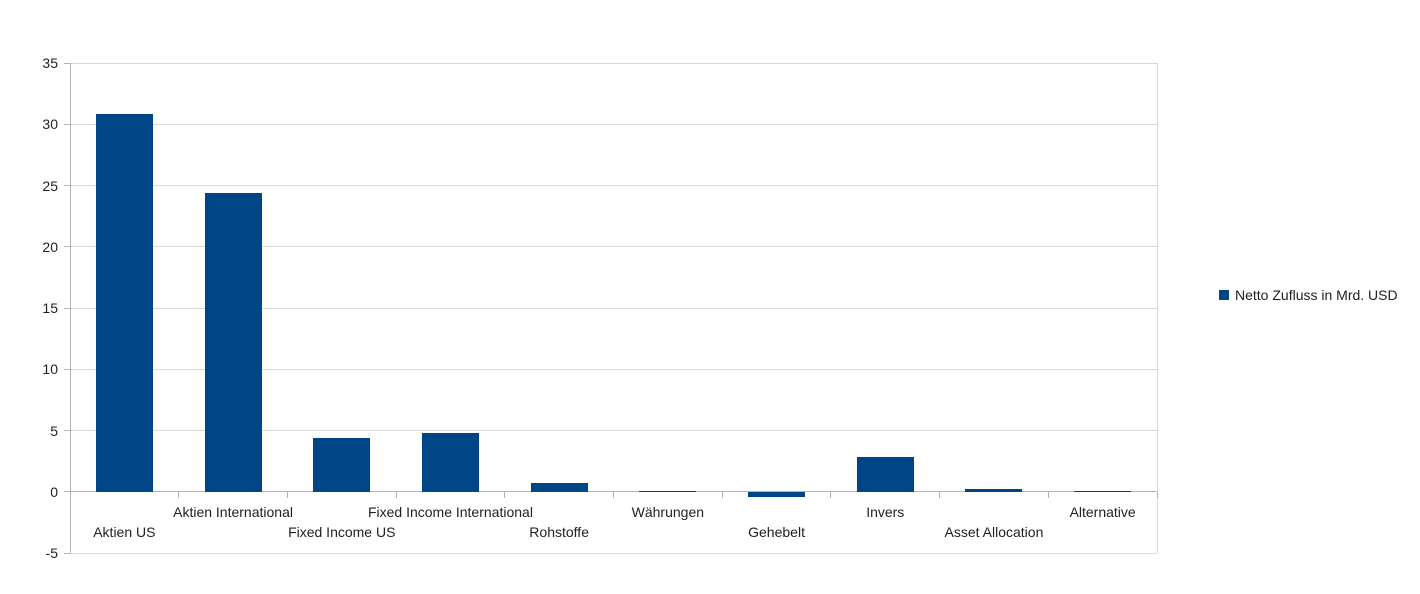 This screenshot has height=594, width=1420. I want to click on x-axis-label: Währungen, so click(668, 512).